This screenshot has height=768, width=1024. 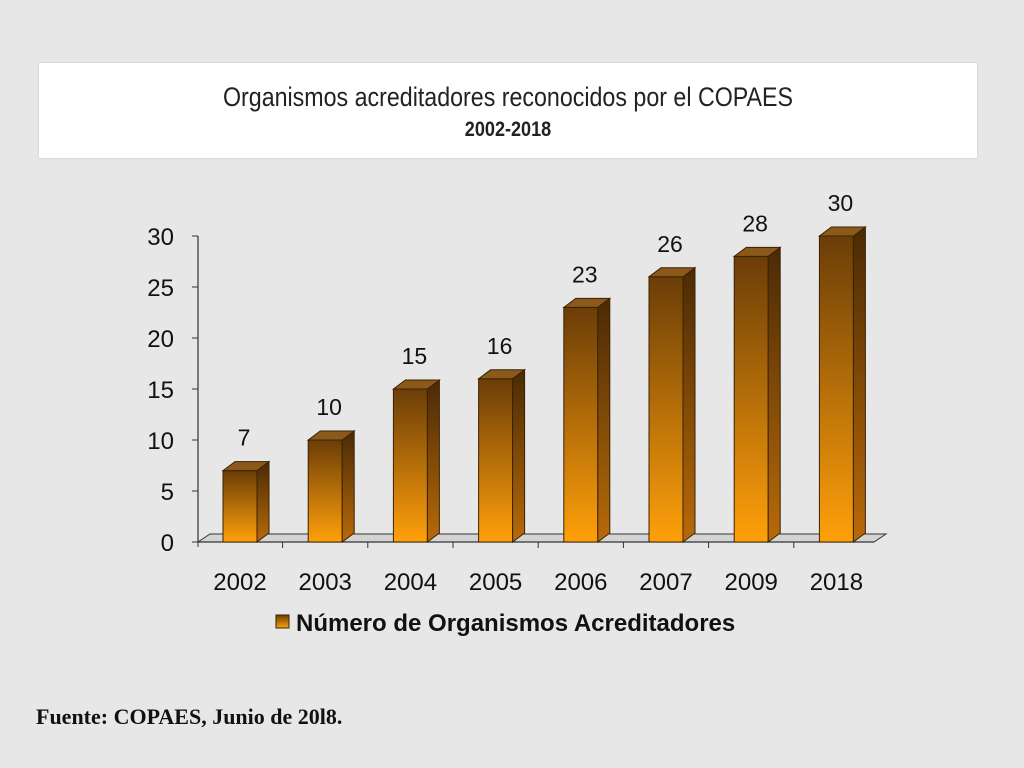 I want to click on x-tick-label: 2003, so click(x=325, y=582).